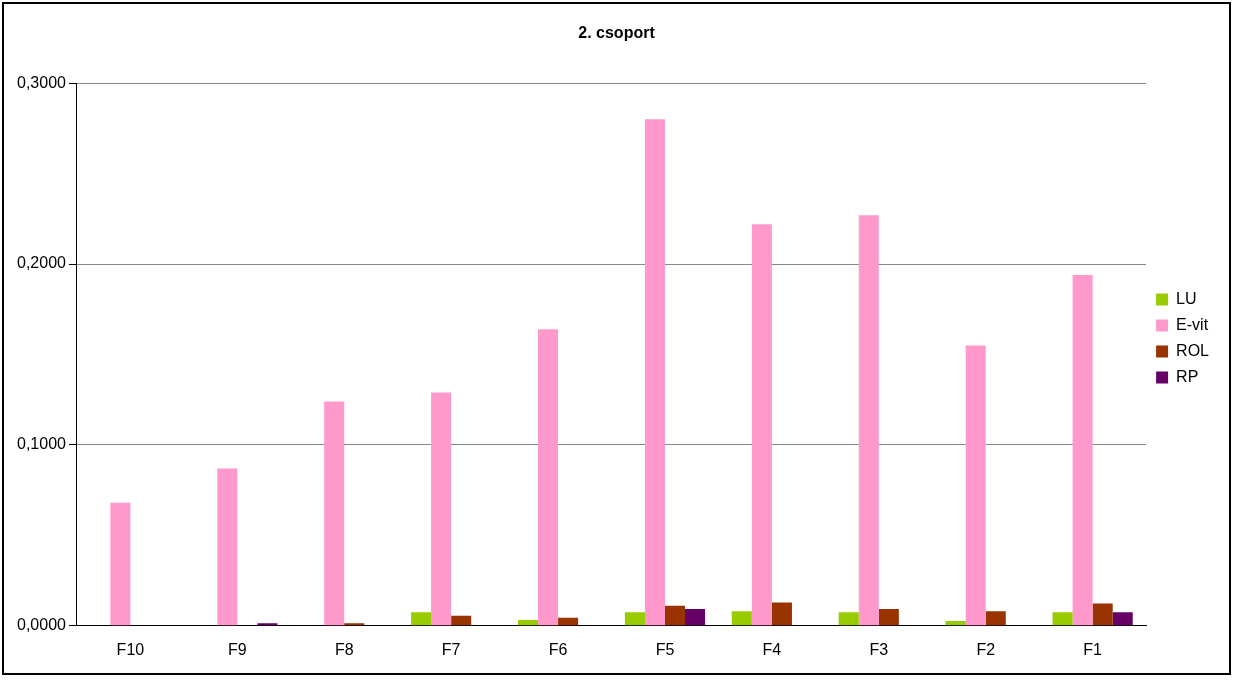  What do you see at coordinates (130, 649) in the screenshot?
I see `x-tick-label: F10` at bounding box center [130, 649].